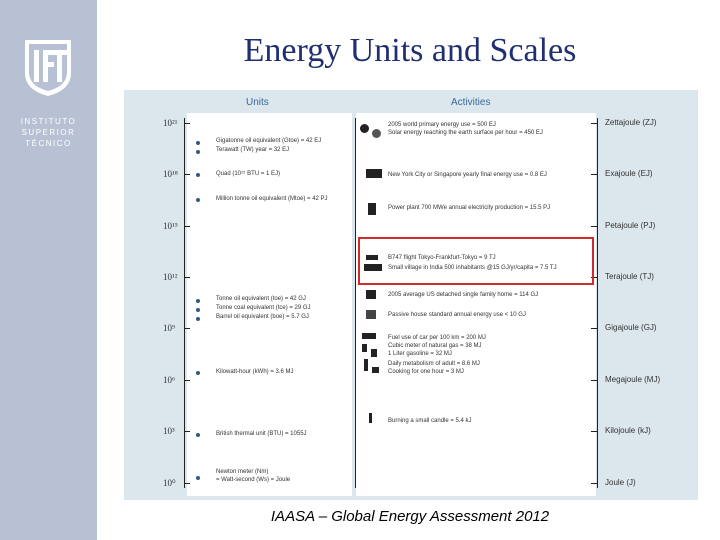 This screenshot has width=720, height=540. I want to click on y-tick-label: 10¹⁸, so click(170, 174).